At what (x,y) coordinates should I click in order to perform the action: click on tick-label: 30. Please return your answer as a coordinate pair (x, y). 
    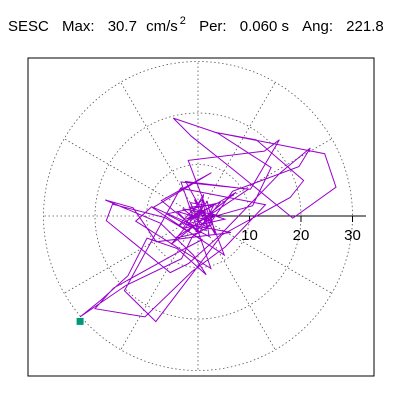
    Looking at the image, I should click on (352, 235).